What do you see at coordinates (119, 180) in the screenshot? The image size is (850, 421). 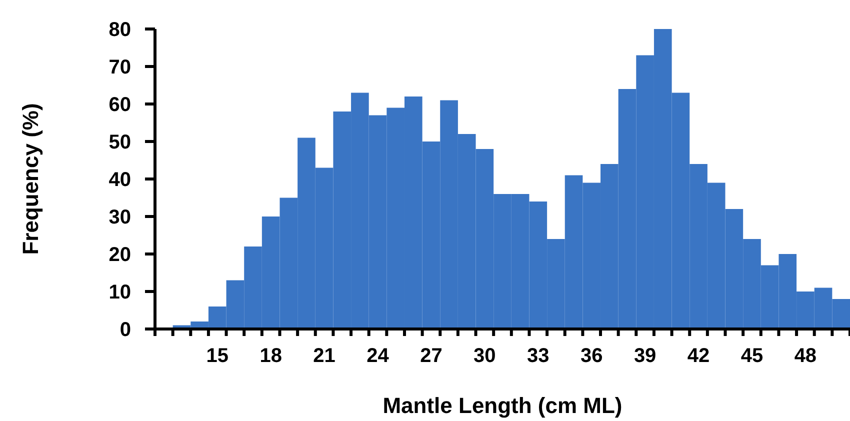 I see `y-tick-label: 40` at bounding box center [119, 180].